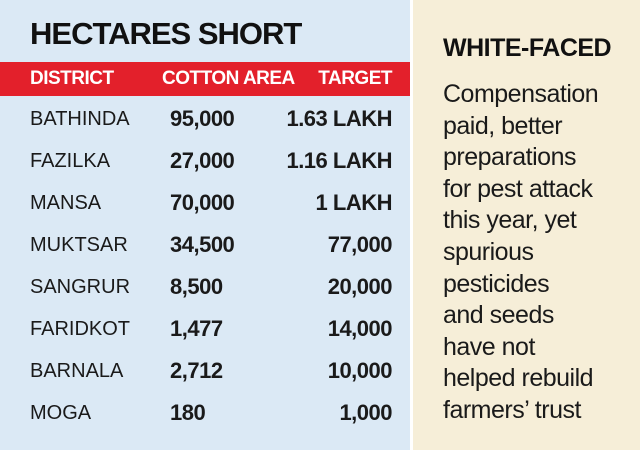 The height and width of the screenshot is (450, 640). I want to click on district-cell: MANSA, so click(66, 203).